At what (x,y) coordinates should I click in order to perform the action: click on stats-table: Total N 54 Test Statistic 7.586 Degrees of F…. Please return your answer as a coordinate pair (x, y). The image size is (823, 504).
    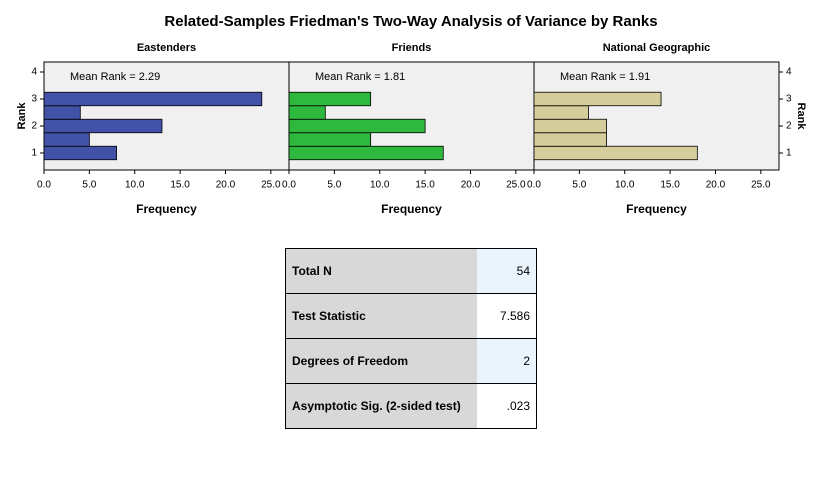
    Looking at the image, I should click on (411, 338).